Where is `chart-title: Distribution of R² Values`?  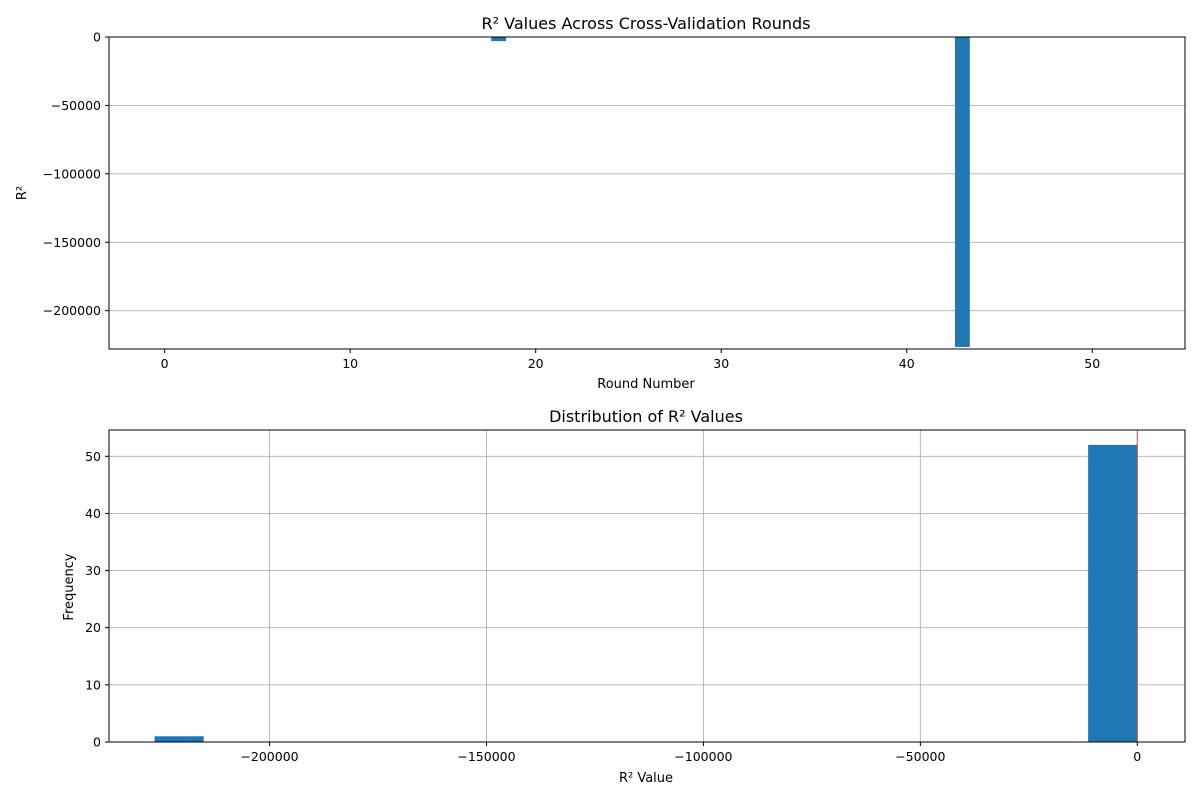
chart-title: Distribution of R² Values is located at coordinates (646, 416).